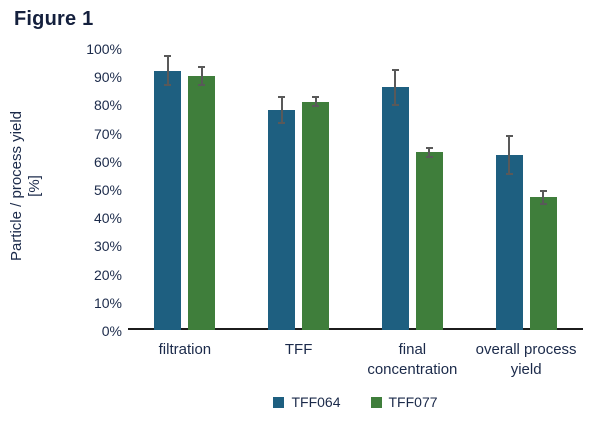  I want to click on legend-swatch-tff077, so click(376, 402).